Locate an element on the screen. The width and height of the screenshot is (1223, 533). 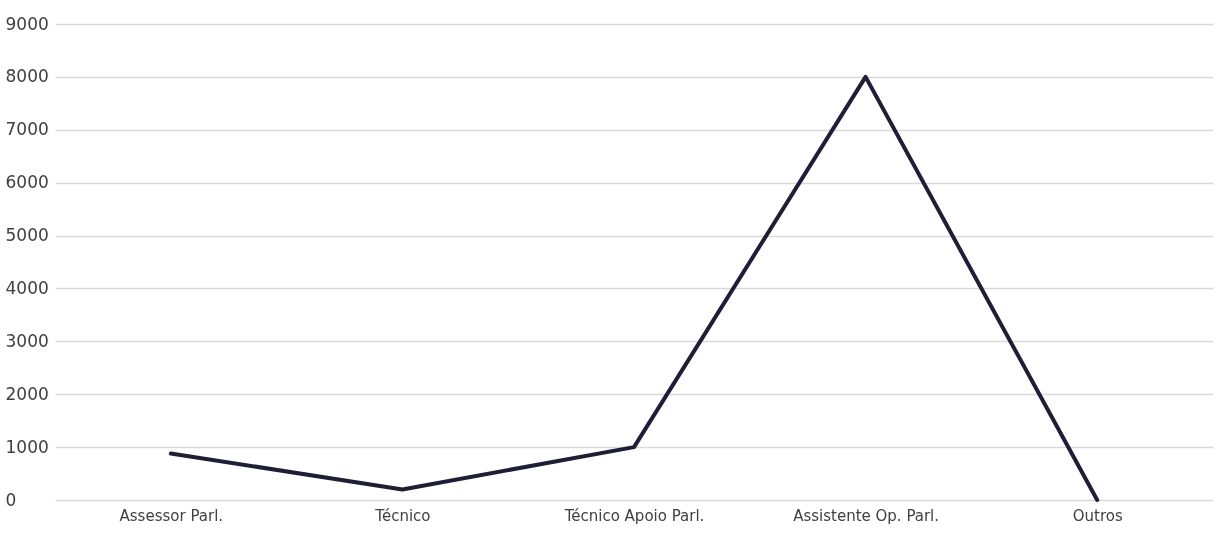
x-tick-label: Técnico Apoio Parl. is located at coordinates (634, 515).